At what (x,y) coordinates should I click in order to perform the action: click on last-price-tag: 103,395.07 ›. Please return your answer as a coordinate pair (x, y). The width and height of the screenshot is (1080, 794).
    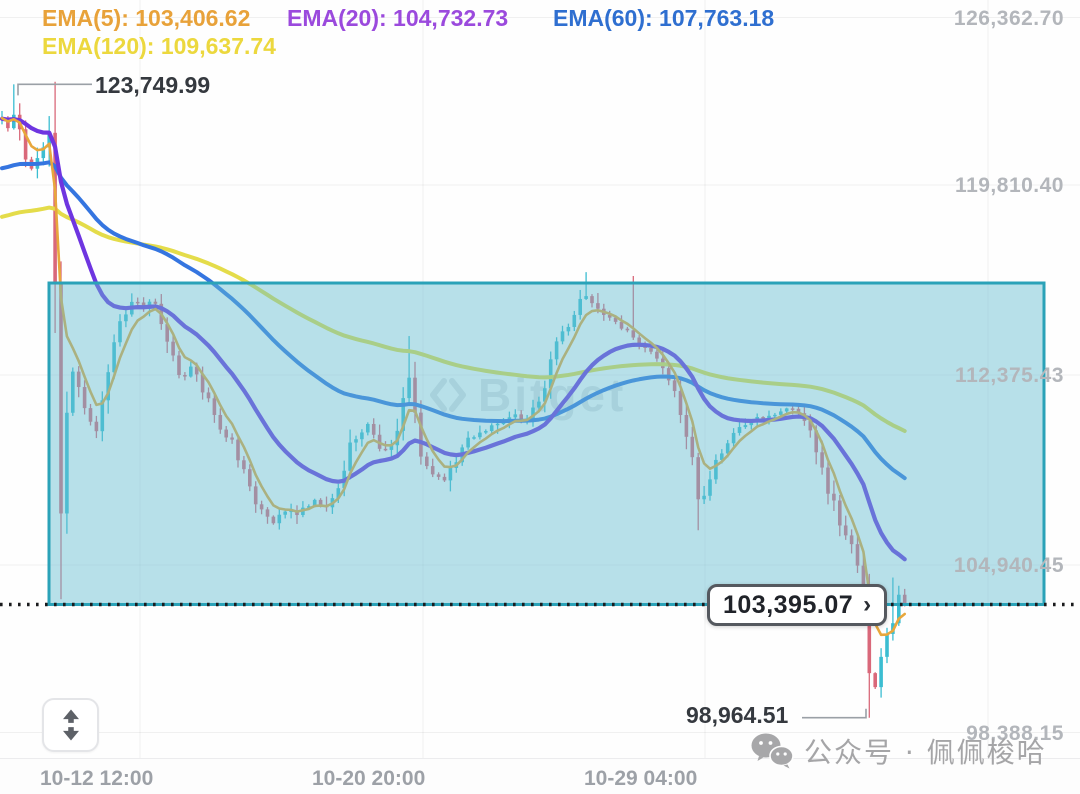
    Looking at the image, I should click on (797, 605).